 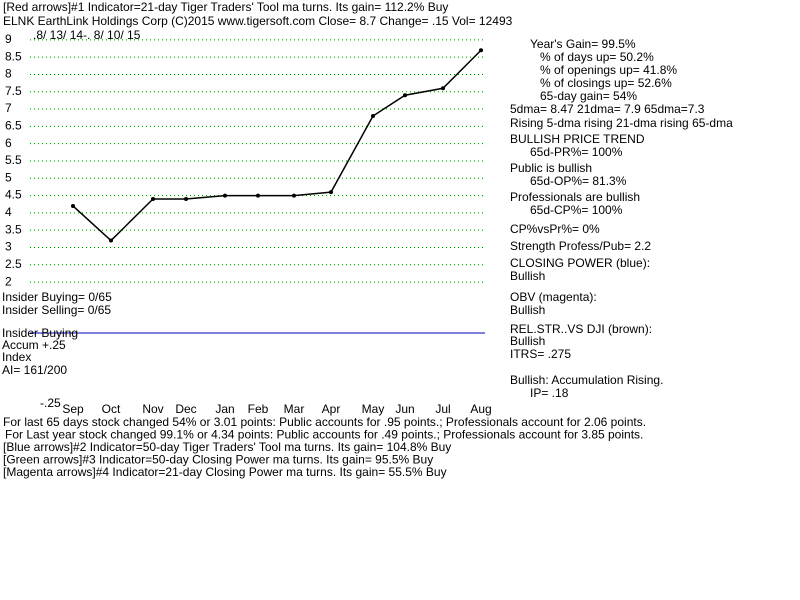 What do you see at coordinates (13, 126) in the screenshot?
I see `y-tick-label: 6.5` at bounding box center [13, 126].